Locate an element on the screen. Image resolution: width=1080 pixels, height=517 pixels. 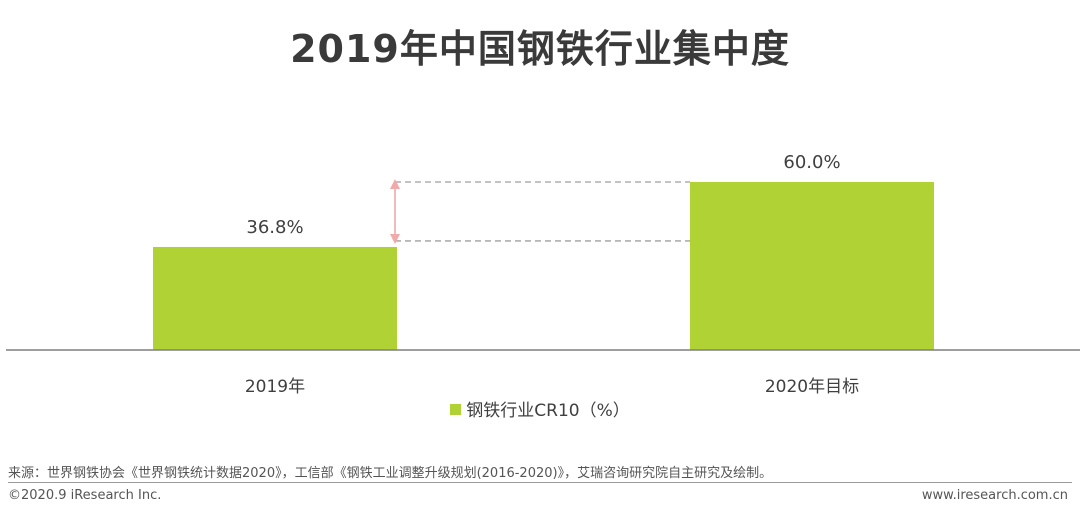
category-label-1: 2020年目标 is located at coordinates (812, 387).